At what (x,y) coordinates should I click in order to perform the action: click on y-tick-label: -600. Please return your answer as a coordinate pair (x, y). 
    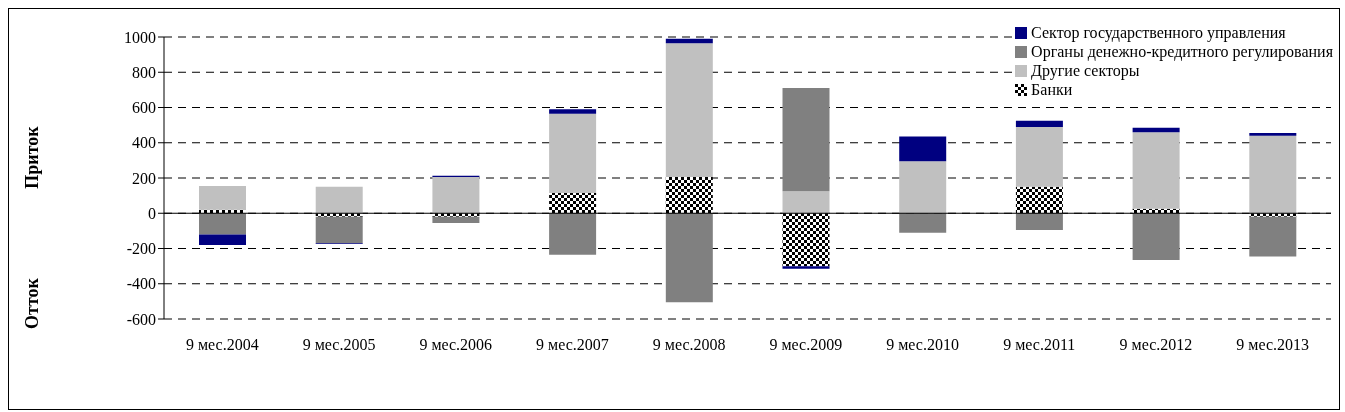
    Looking at the image, I should click on (141, 319).